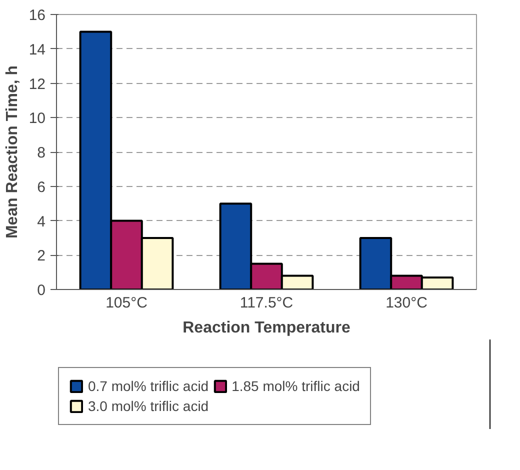 The height and width of the screenshot is (470, 520). I want to click on y-tick-label: 4, so click(41, 221).